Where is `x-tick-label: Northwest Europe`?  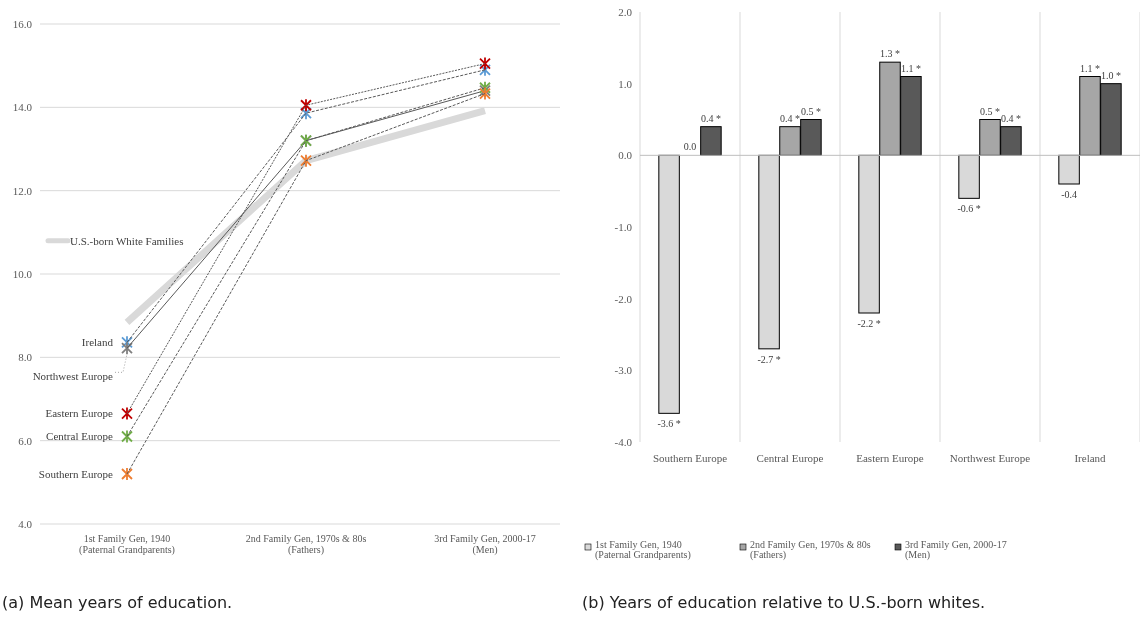
x-tick-label: Northwest Europe is located at coordinates (990, 458).